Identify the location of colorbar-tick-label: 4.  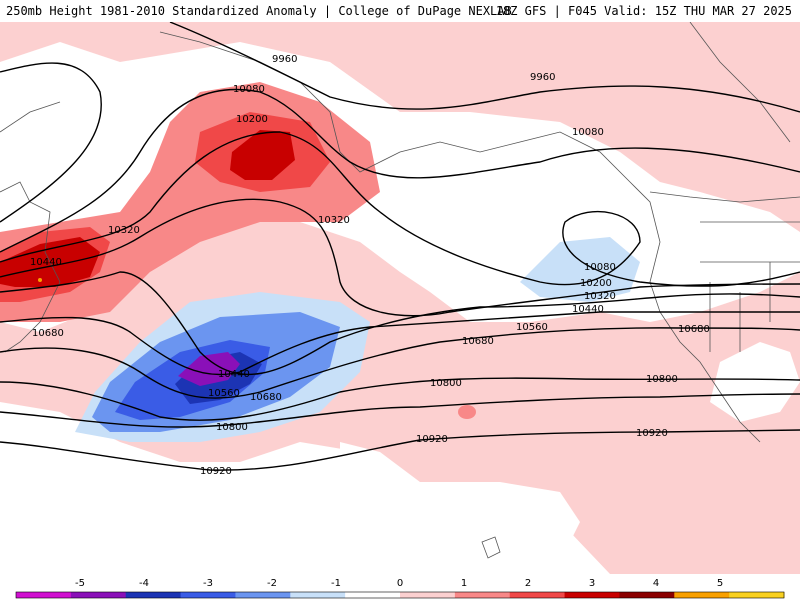
(656, 583).